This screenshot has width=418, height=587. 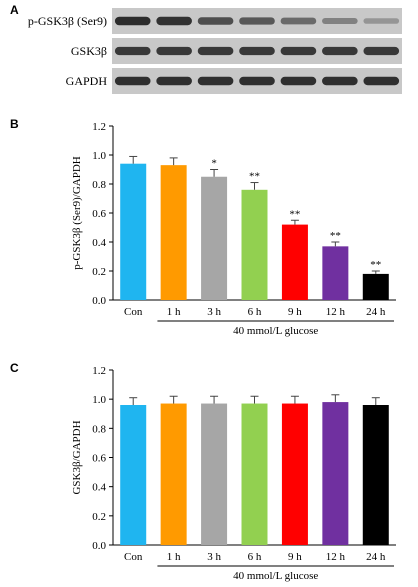 I want to click on blot-label: GAPDH, so click(x=87, y=81).